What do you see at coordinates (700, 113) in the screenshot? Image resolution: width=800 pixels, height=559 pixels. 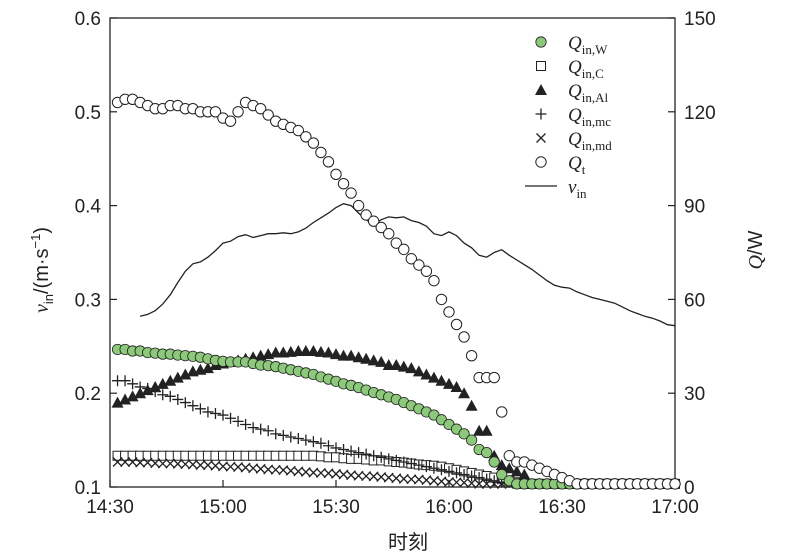 I see `right-y-tick-label: 120` at bounding box center [700, 113].